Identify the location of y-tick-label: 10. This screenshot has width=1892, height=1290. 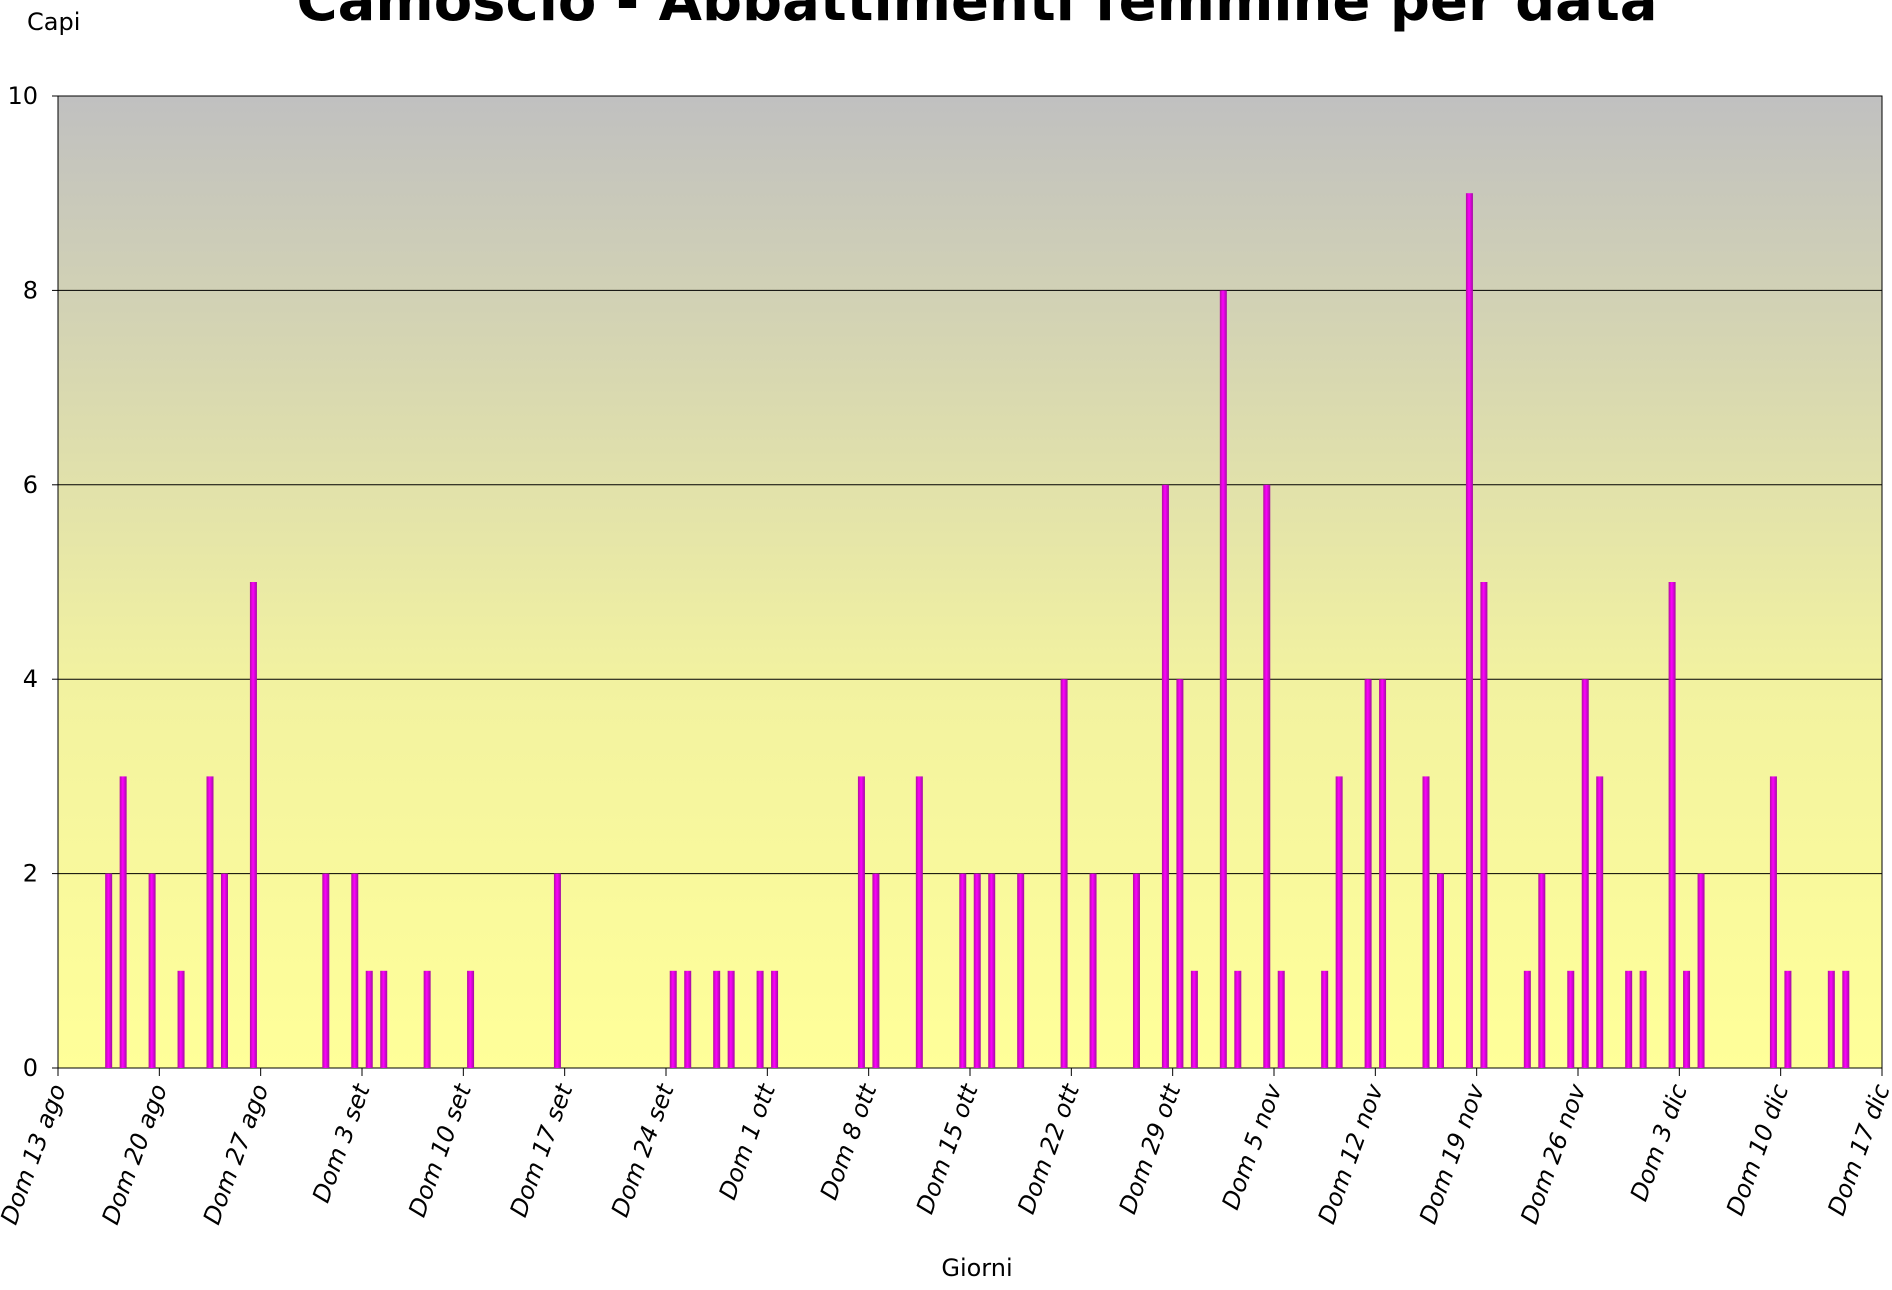
(22, 96).